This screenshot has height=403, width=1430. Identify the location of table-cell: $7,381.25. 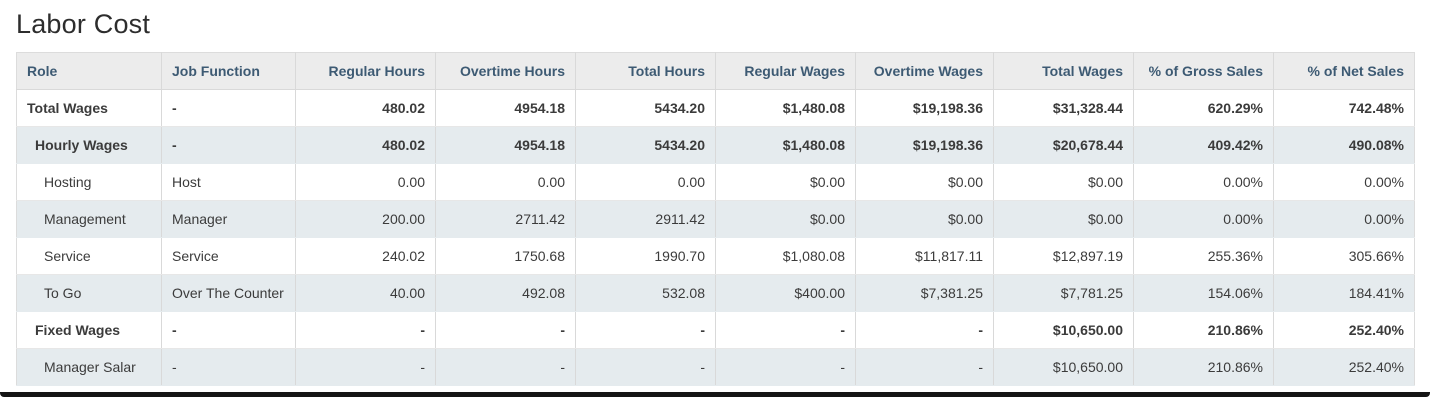
(924, 293).